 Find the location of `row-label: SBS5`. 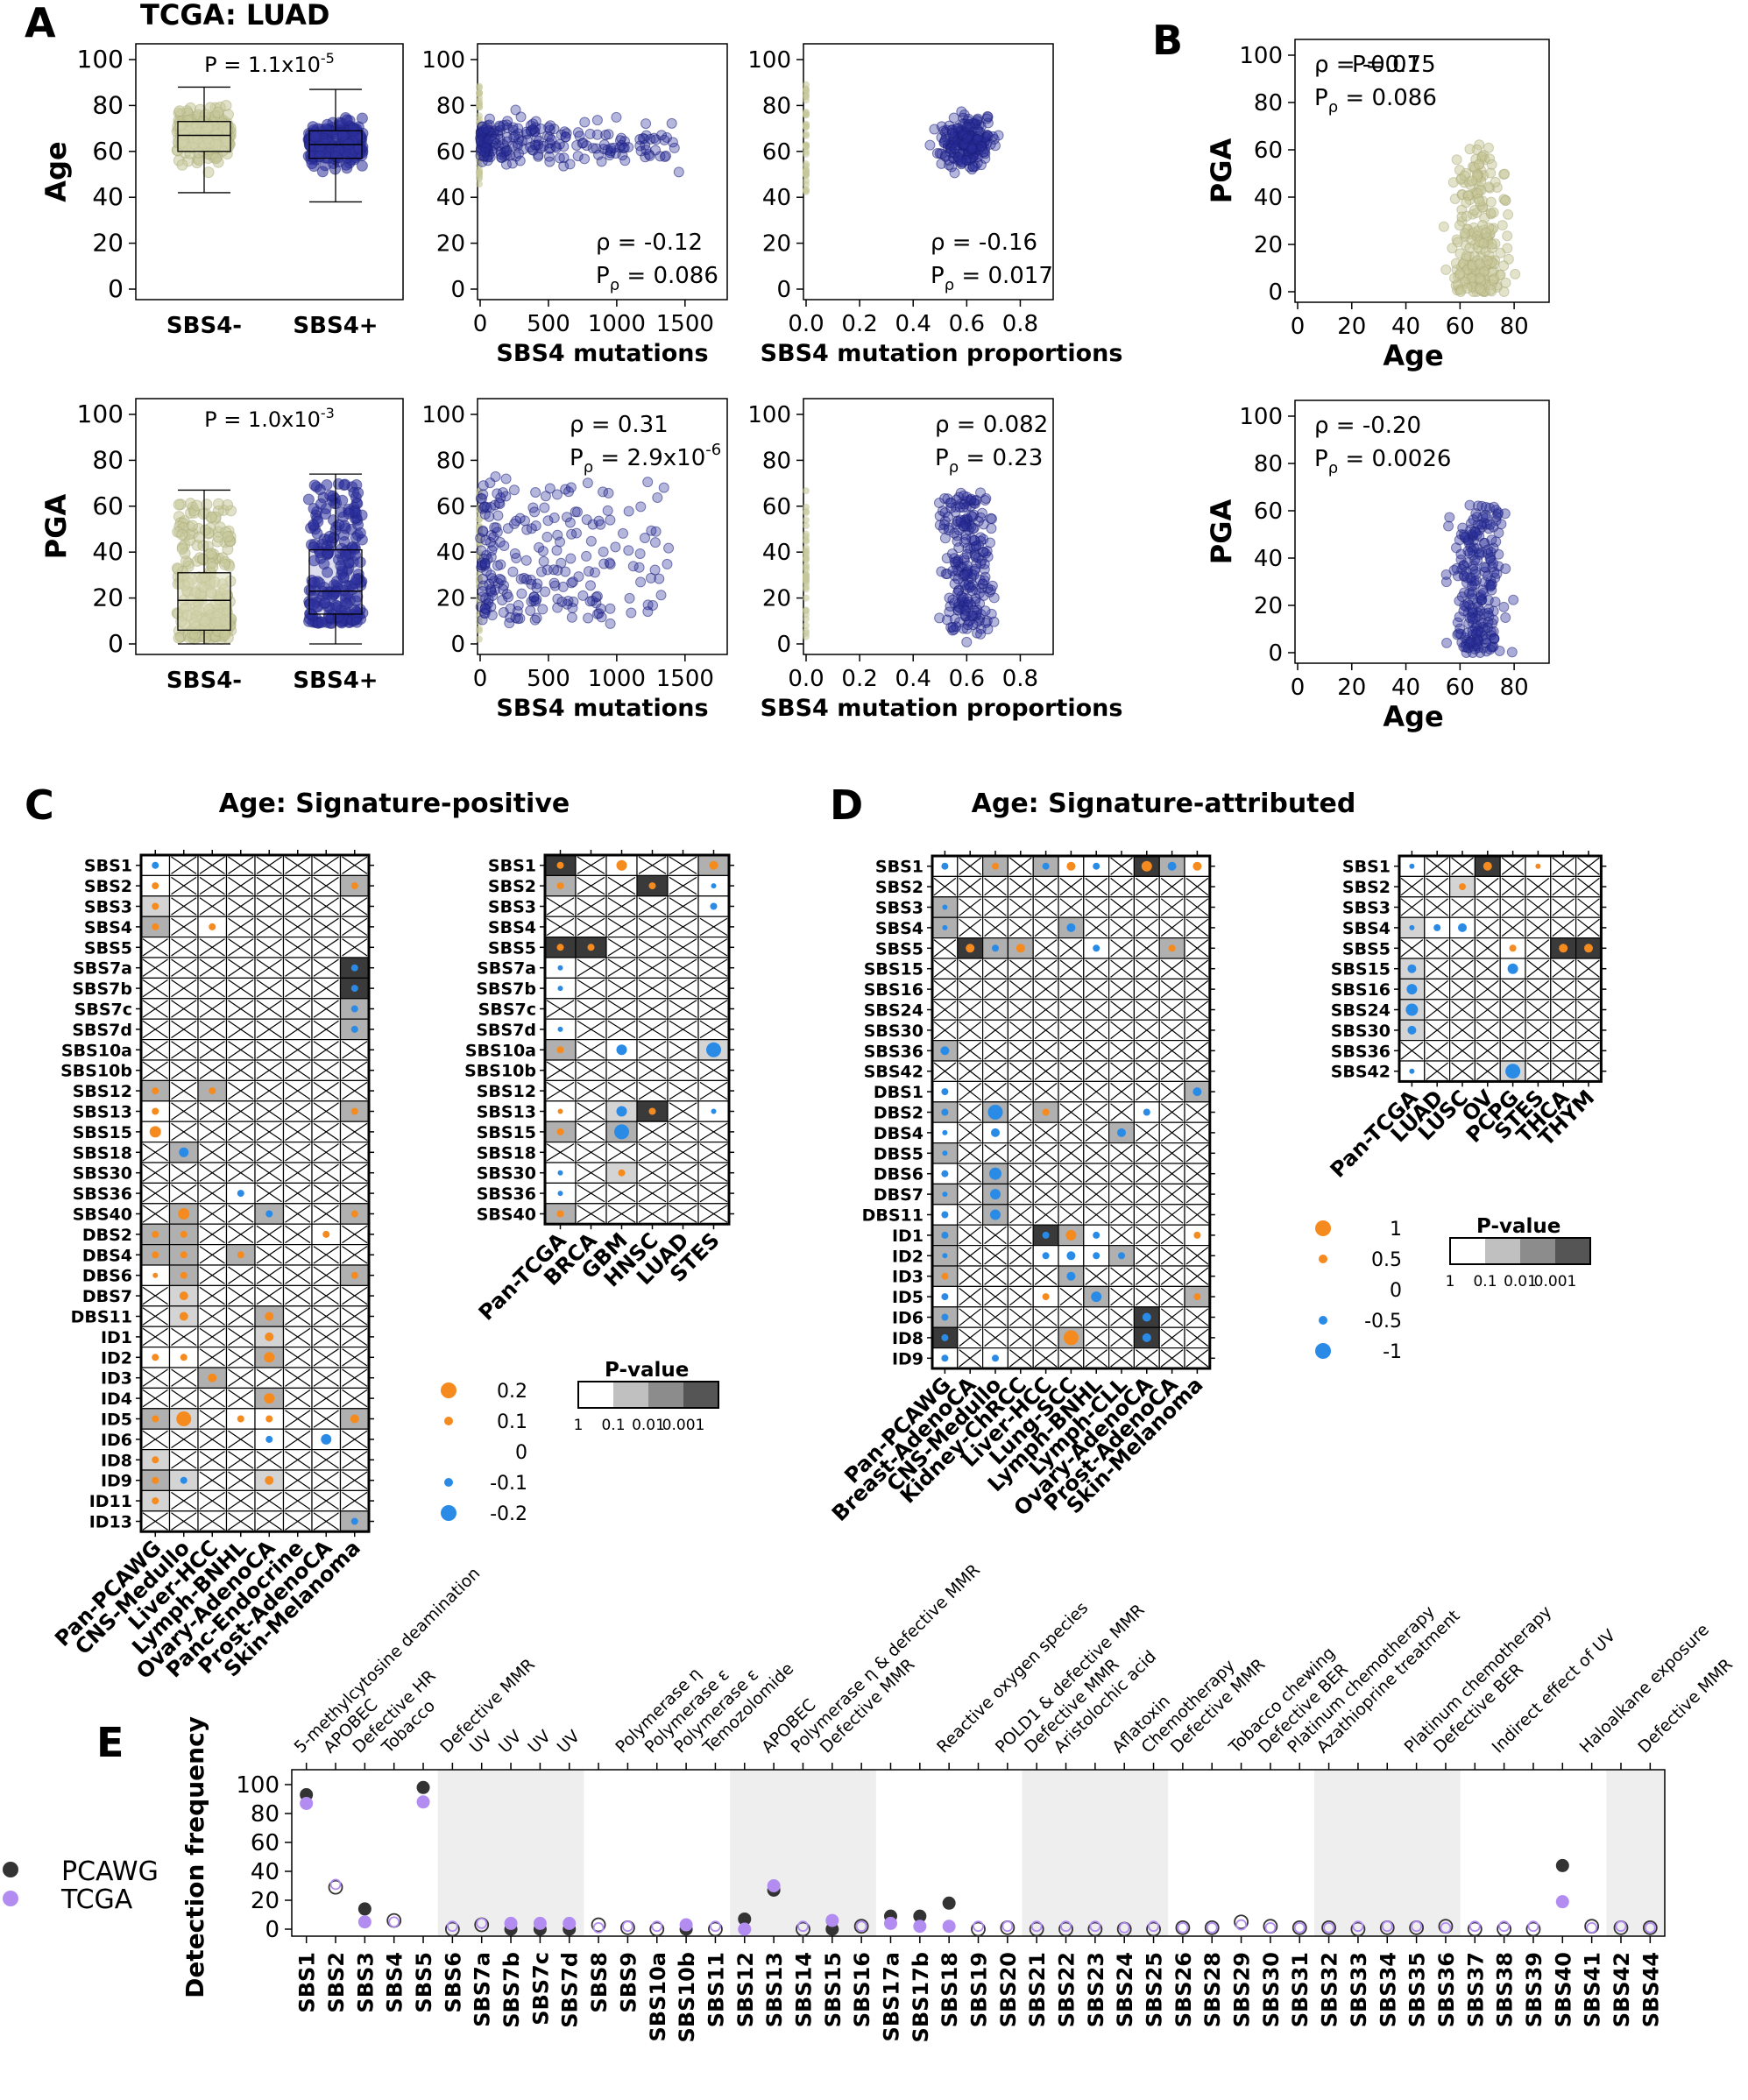

row-label: SBS5 is located at coordinates (108, 948).